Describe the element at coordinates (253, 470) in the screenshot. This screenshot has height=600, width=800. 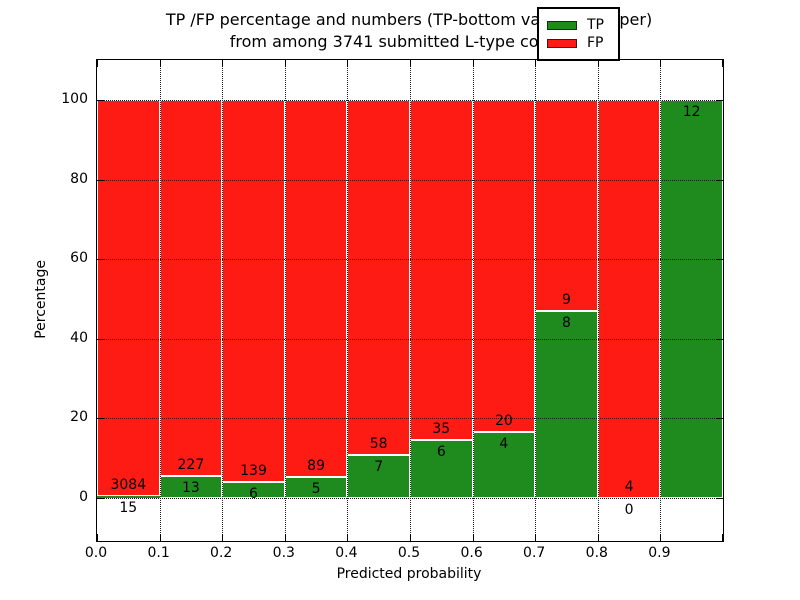
I see `fp-count-label: 139` at that location.